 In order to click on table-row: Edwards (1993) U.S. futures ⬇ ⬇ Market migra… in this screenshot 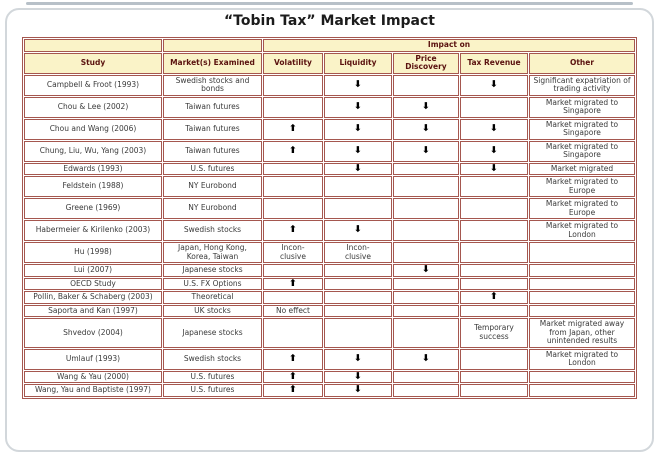, I will do `click(329, 168)`.